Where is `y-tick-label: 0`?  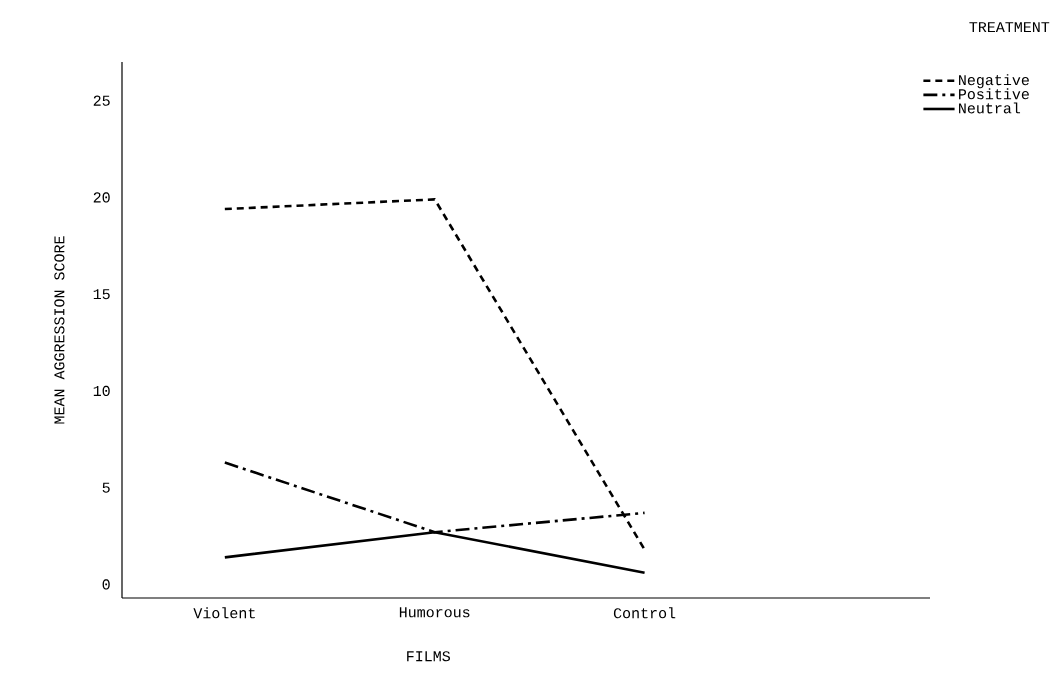
y-tick-label: 0 is located at coordinates (106, 584).